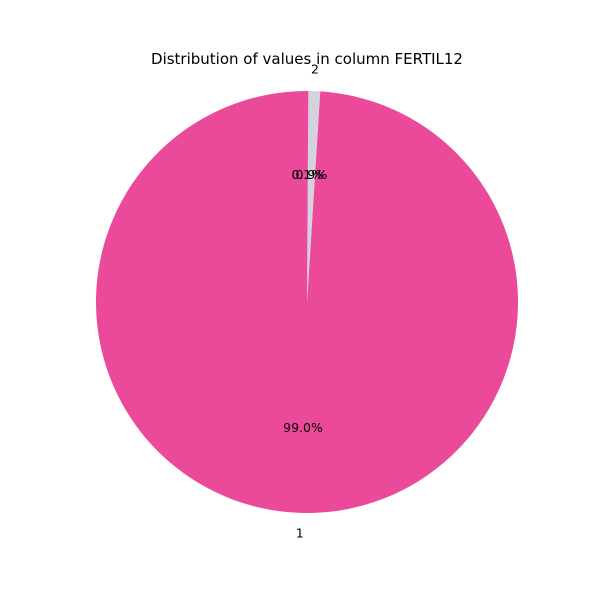 This screenshot has width=600, height=604. What do you see at coordinates (305, 301) in the screenshot?
I see `pie-labels: 1 99.0% 2 0.9%0.1%` at bounding box center [305, 301].